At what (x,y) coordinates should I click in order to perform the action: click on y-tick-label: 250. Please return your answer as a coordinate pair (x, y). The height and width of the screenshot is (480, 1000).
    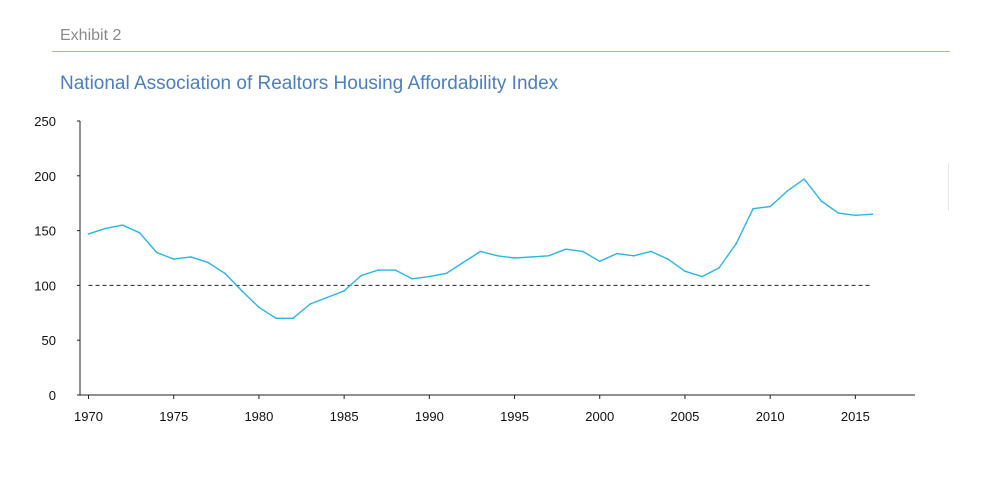
    Looking at the image, I should click on (45, 121).